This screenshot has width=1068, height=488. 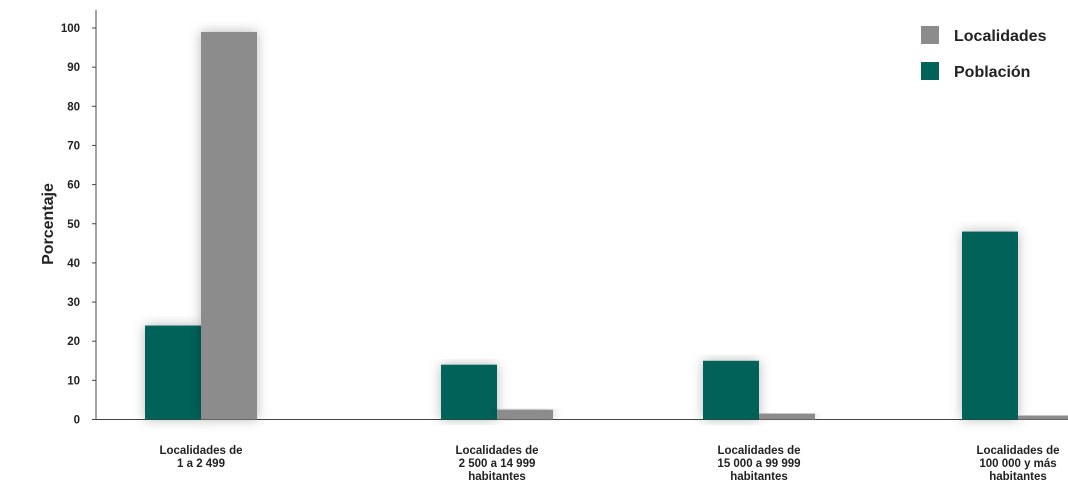 What do you see at coordinates (1000, 36) in the screenshot?
I see `legend-label-localidades: Localidades` at bounding box center [1000, 36].